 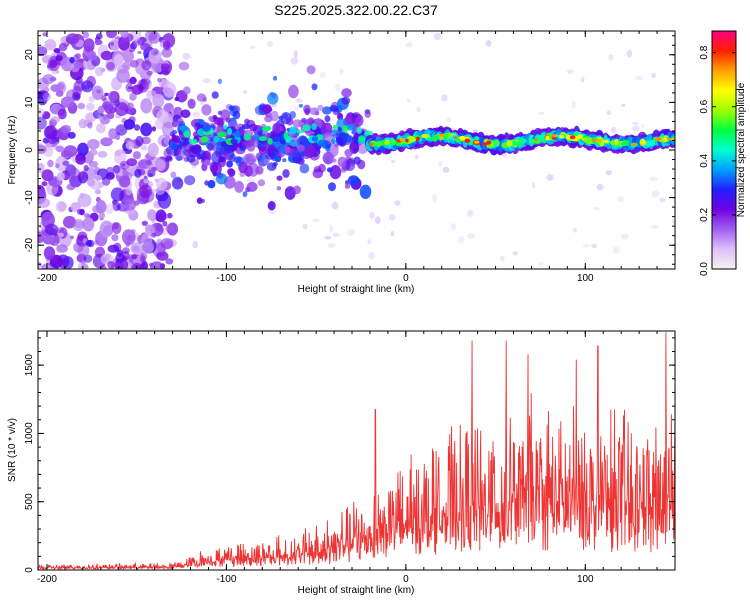 I want to click on snr-y-axis-label: SNR (10 * v/v), so click(x=12, y=450).